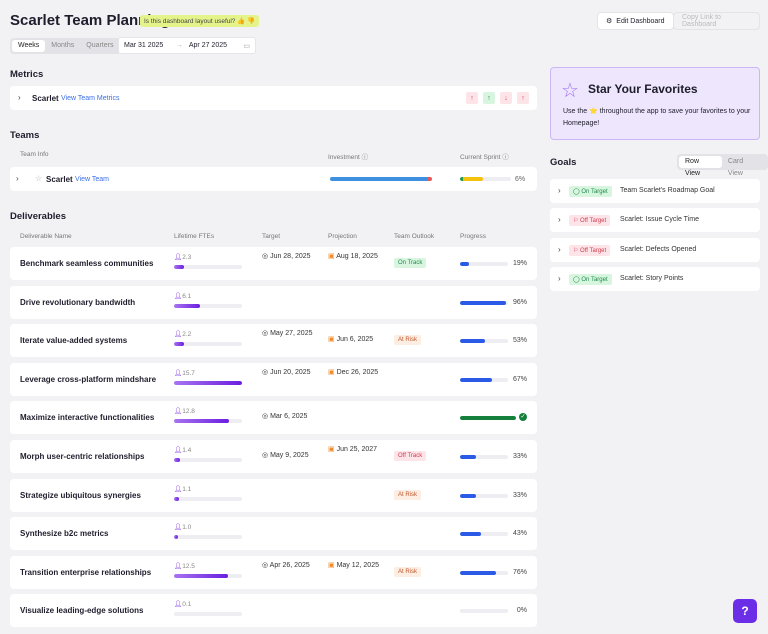 The image size is (768, 634). What do you see at coordinates (590, 250) in the screenshot?
I see `goal-status-badge: ⚐ Off Target` at bounding box center [590, 250].